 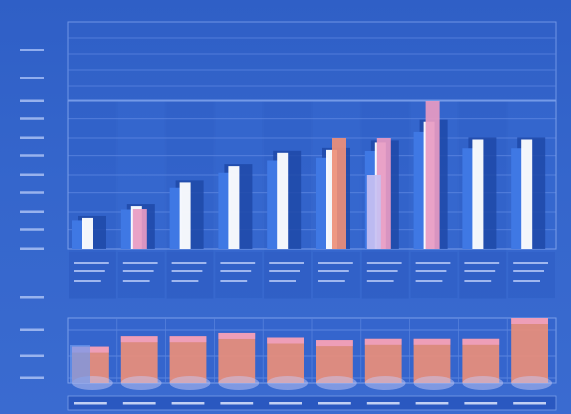 What do you see at coordinates (287, 275) in the screenshot?
I see `main-chart-category-labels` at bounding box center [287, 275].